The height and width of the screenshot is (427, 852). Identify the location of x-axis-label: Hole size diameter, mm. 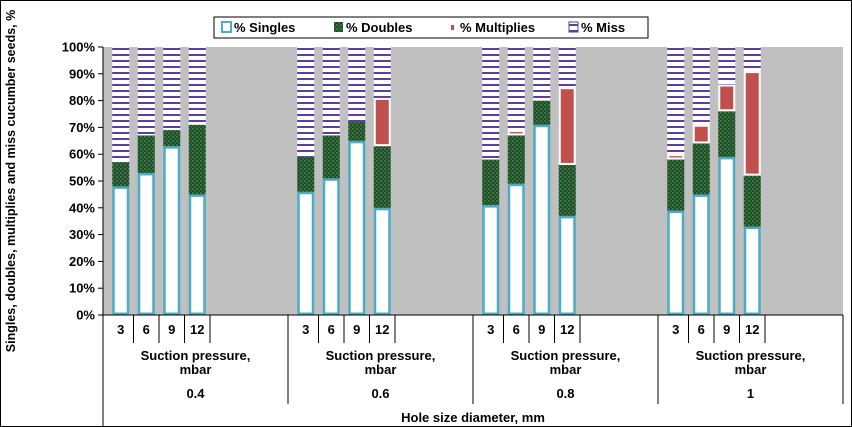
(473, 417).